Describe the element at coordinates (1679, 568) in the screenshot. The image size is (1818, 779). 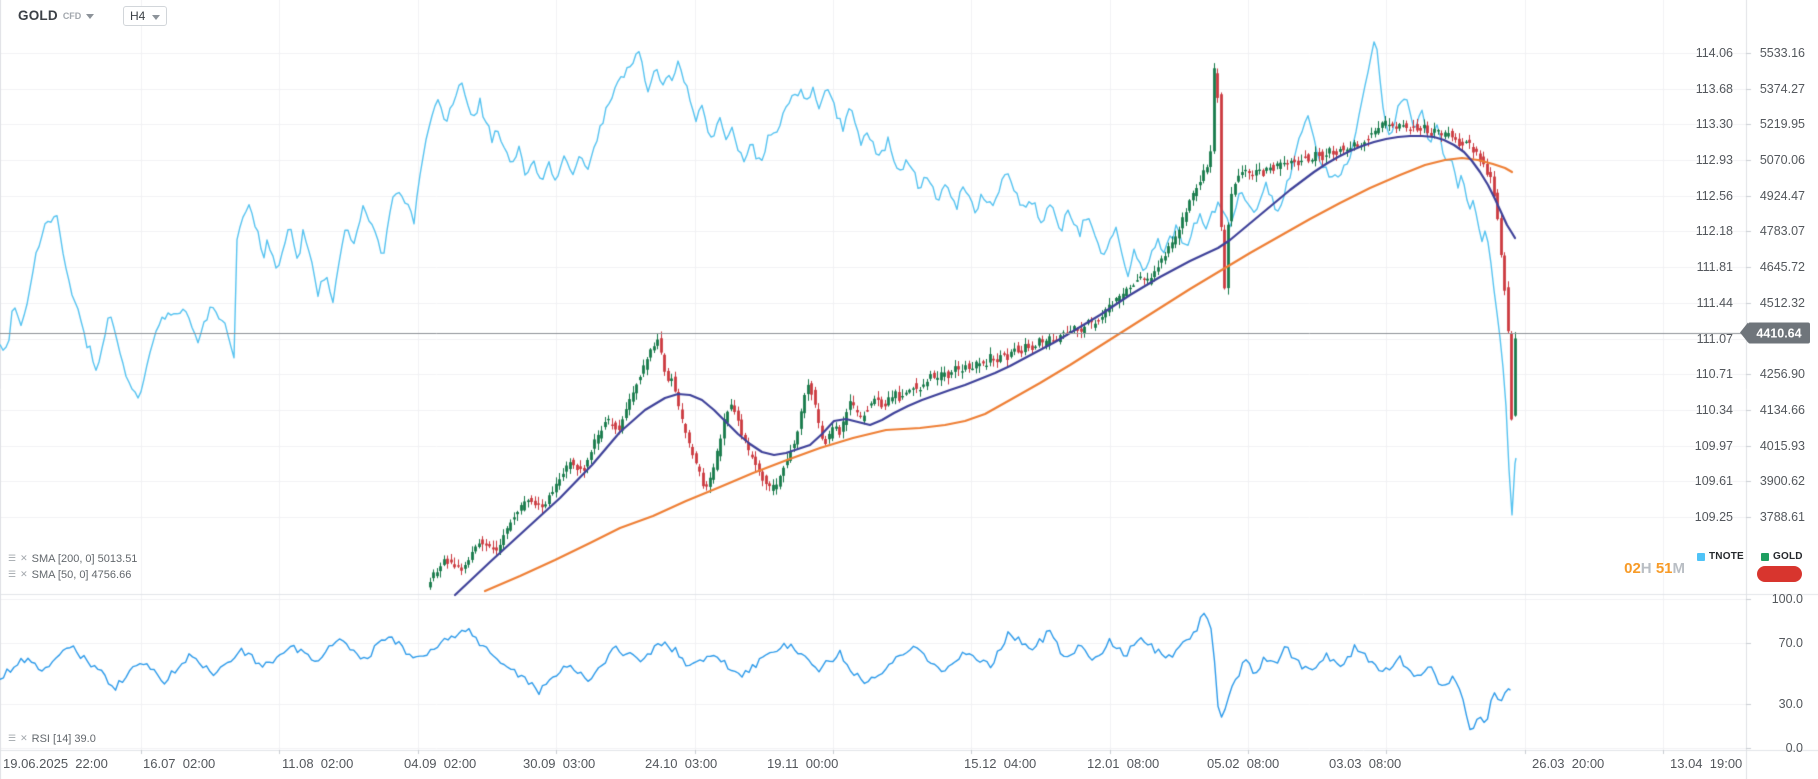
I see `countdown-minutes-unit: M` at that location.